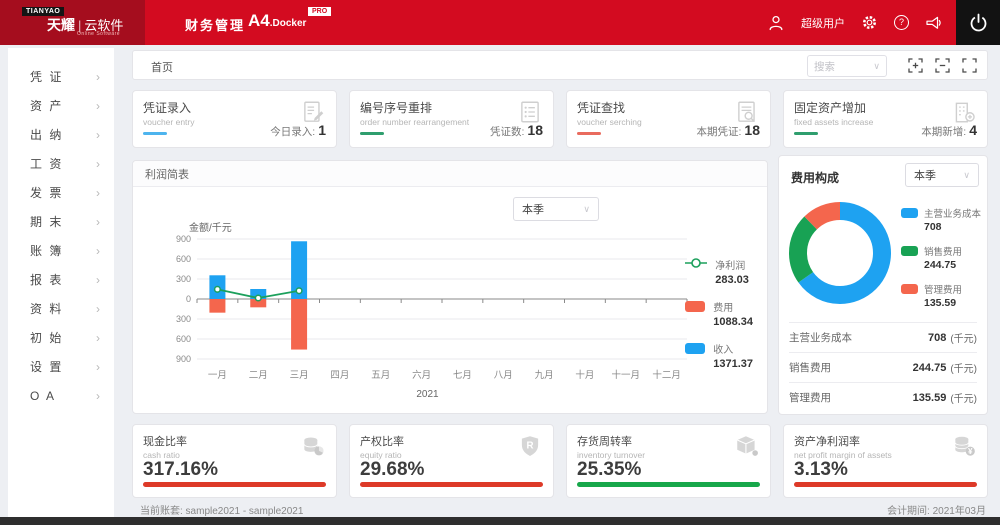 This screenshot has height=525, width=1000. I want to click on expense-row-value: 244.75, so click(929, 367).